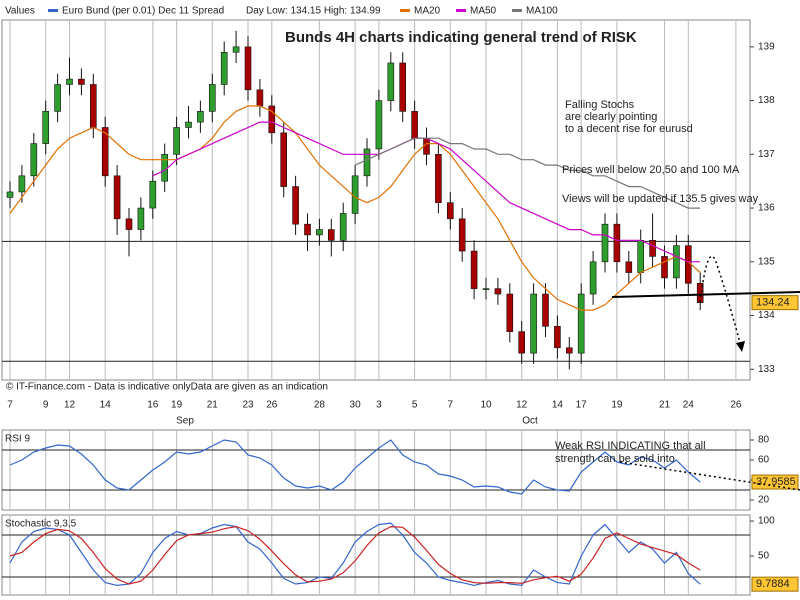  I want to click on forecast-arrow, so click(721, 303).